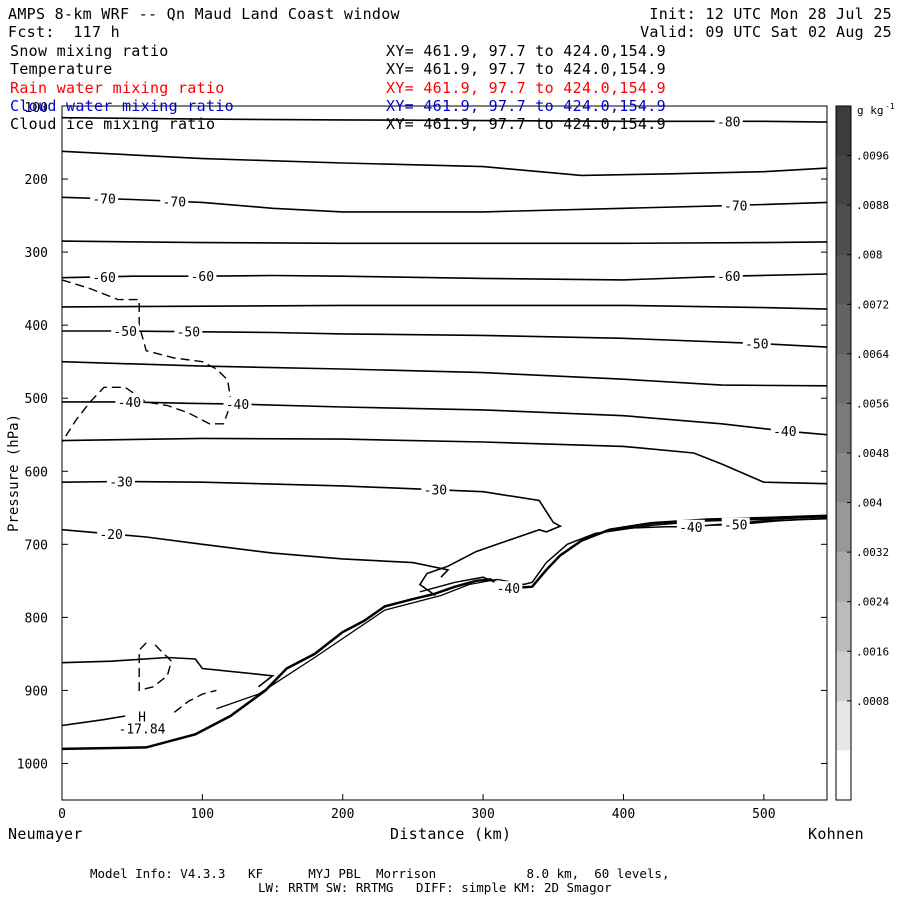 The height and width of the screenshot is (900, 900). I want to click on x-left-label: Neumayer, so click(45, 834).